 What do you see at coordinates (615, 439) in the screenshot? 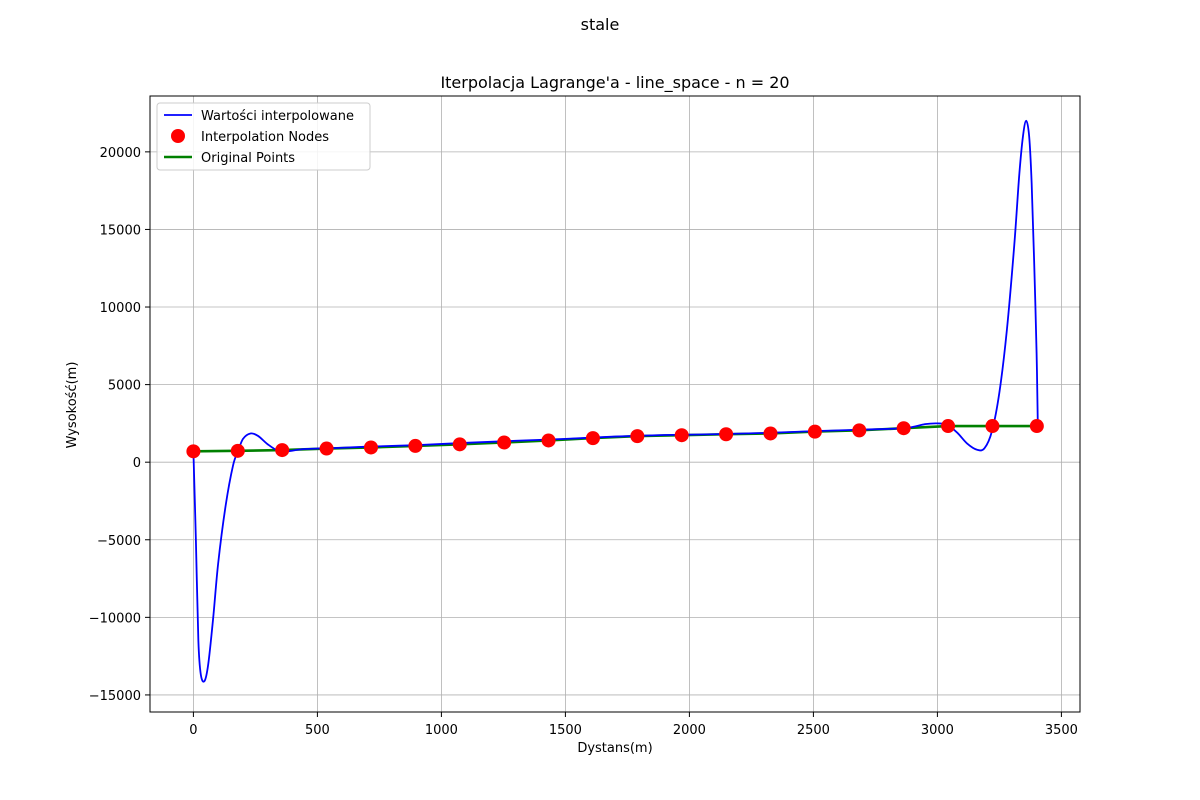
I see `series-markers` at bounding box center [615, 439].